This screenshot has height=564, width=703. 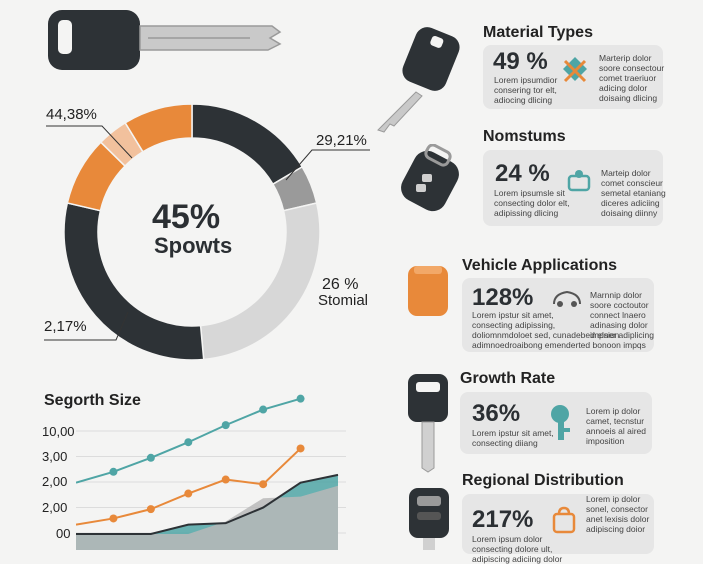 What do you see at coordinates (165, 40) in the screenshot?
I see `car-key-icon` at bounding box center [165, 40].